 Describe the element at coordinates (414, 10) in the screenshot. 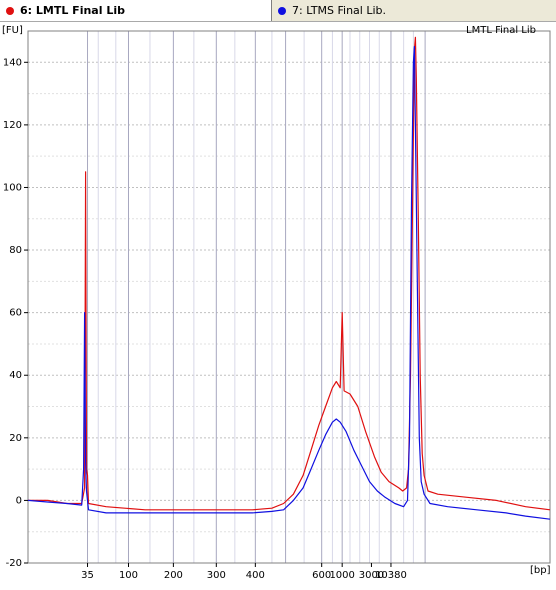

I see `tab-sample-7: 7: LTMS Final Lib.` at that location.